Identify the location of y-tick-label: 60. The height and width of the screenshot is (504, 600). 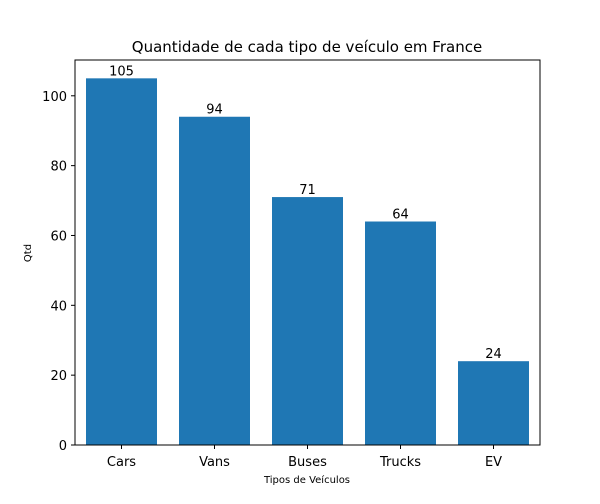
(58, 236).